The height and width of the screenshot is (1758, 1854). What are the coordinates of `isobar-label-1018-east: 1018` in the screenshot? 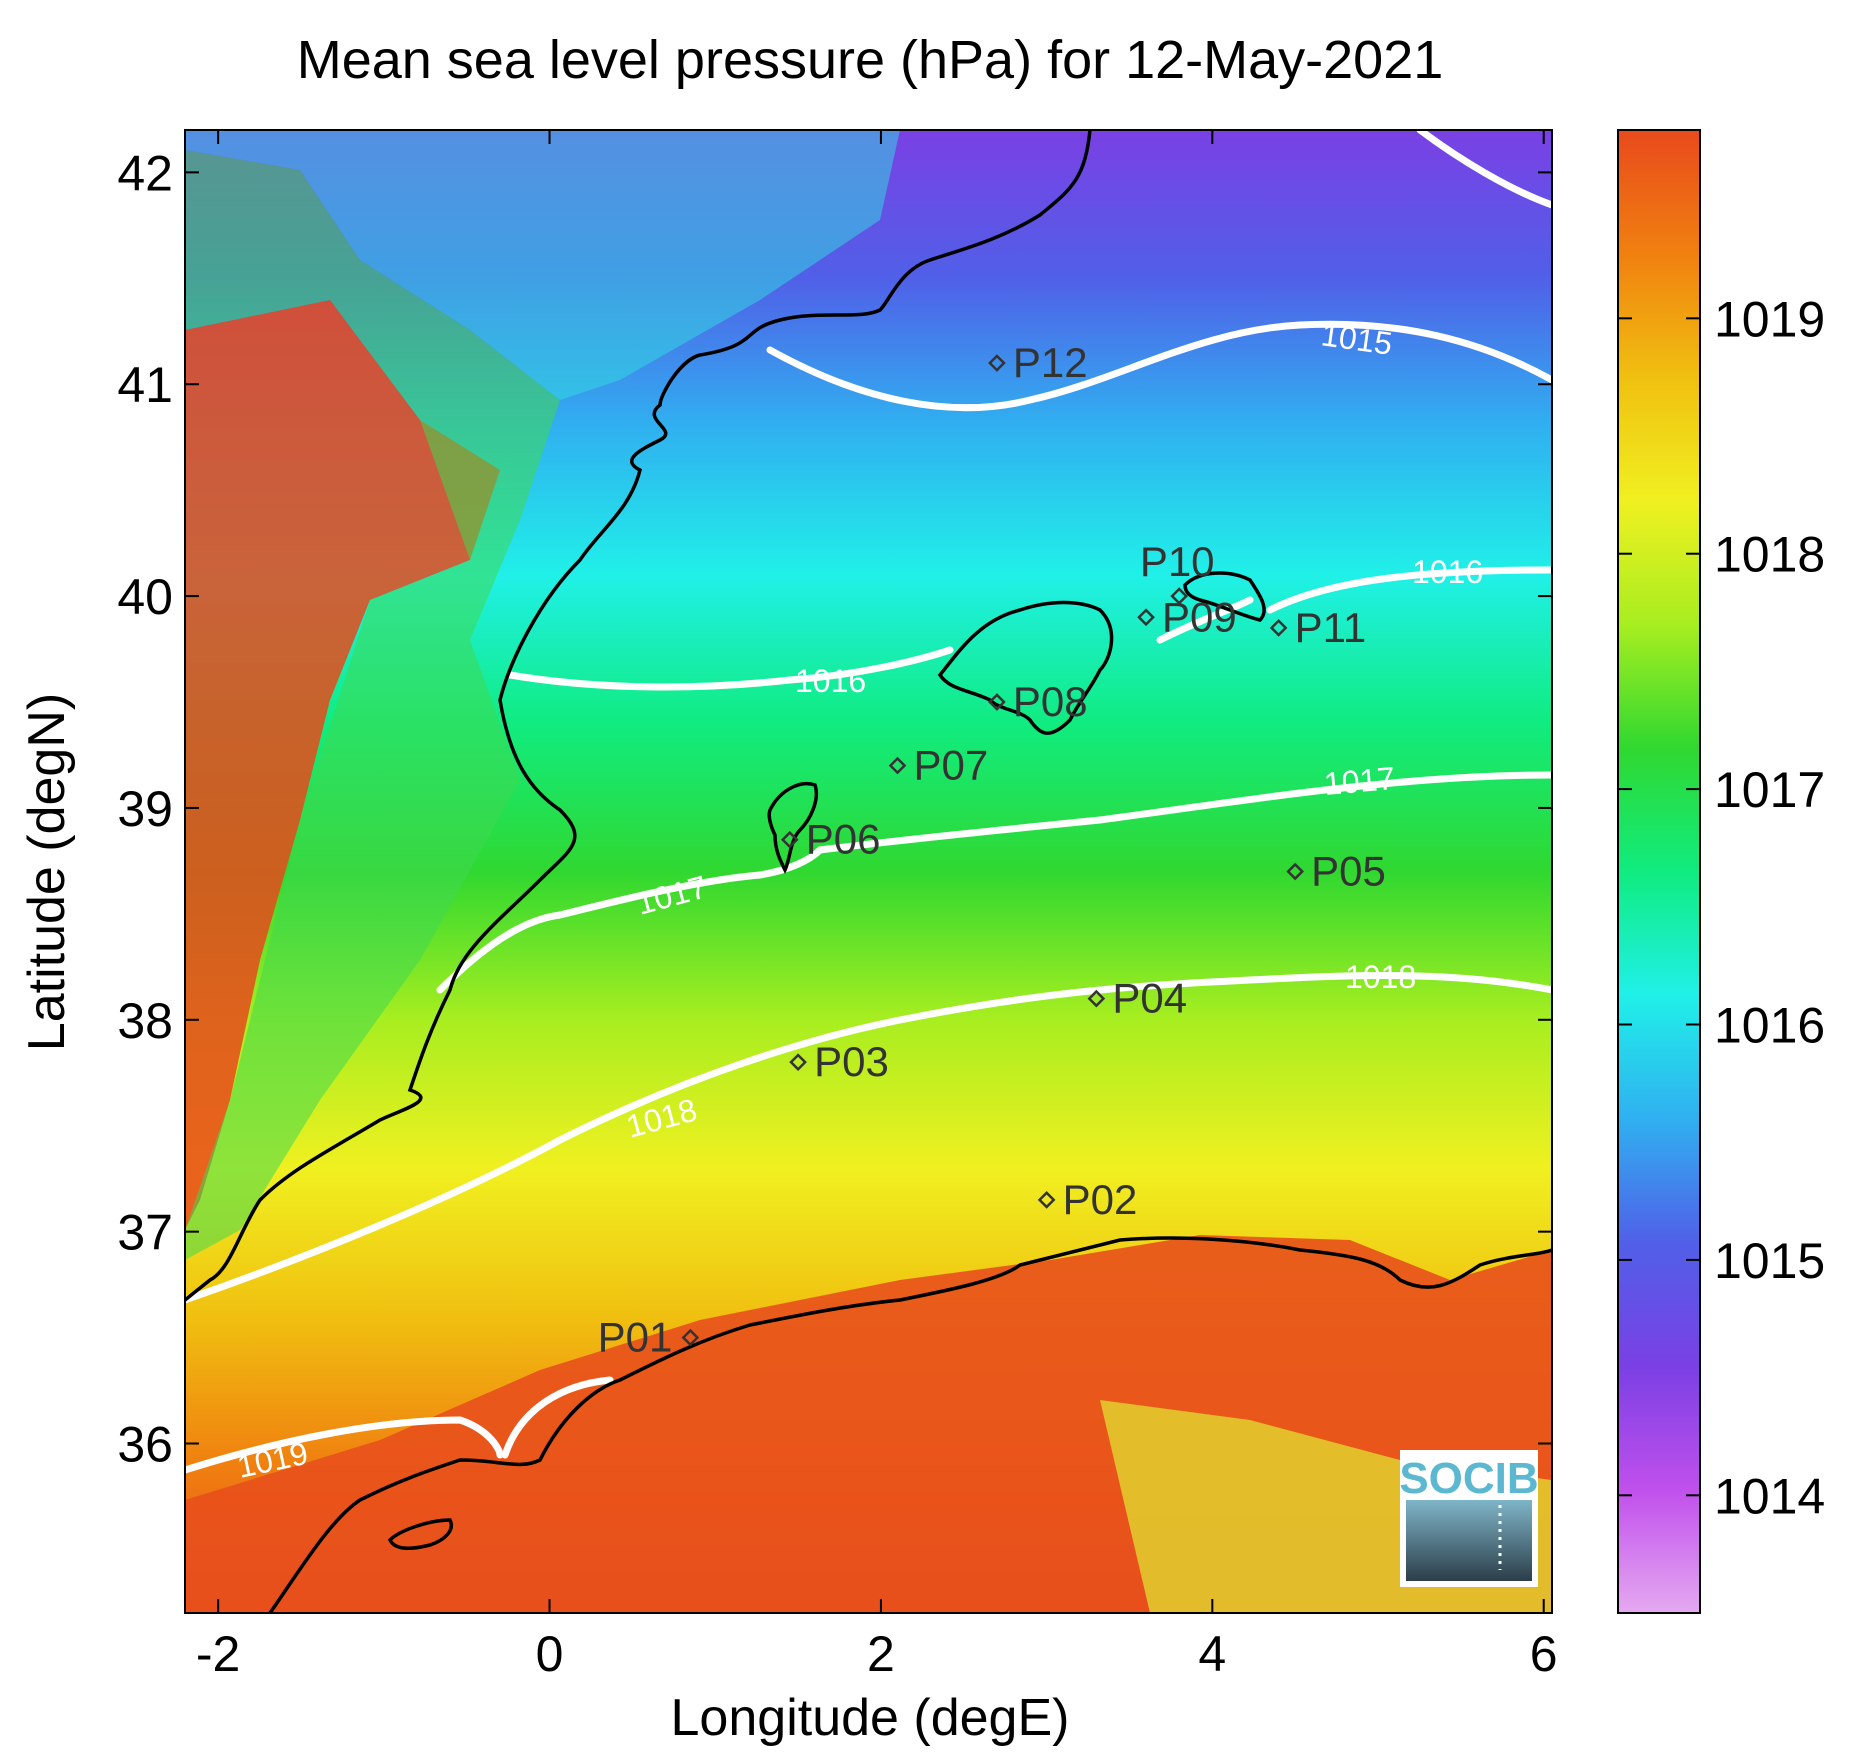 It's located at (1380, 977).